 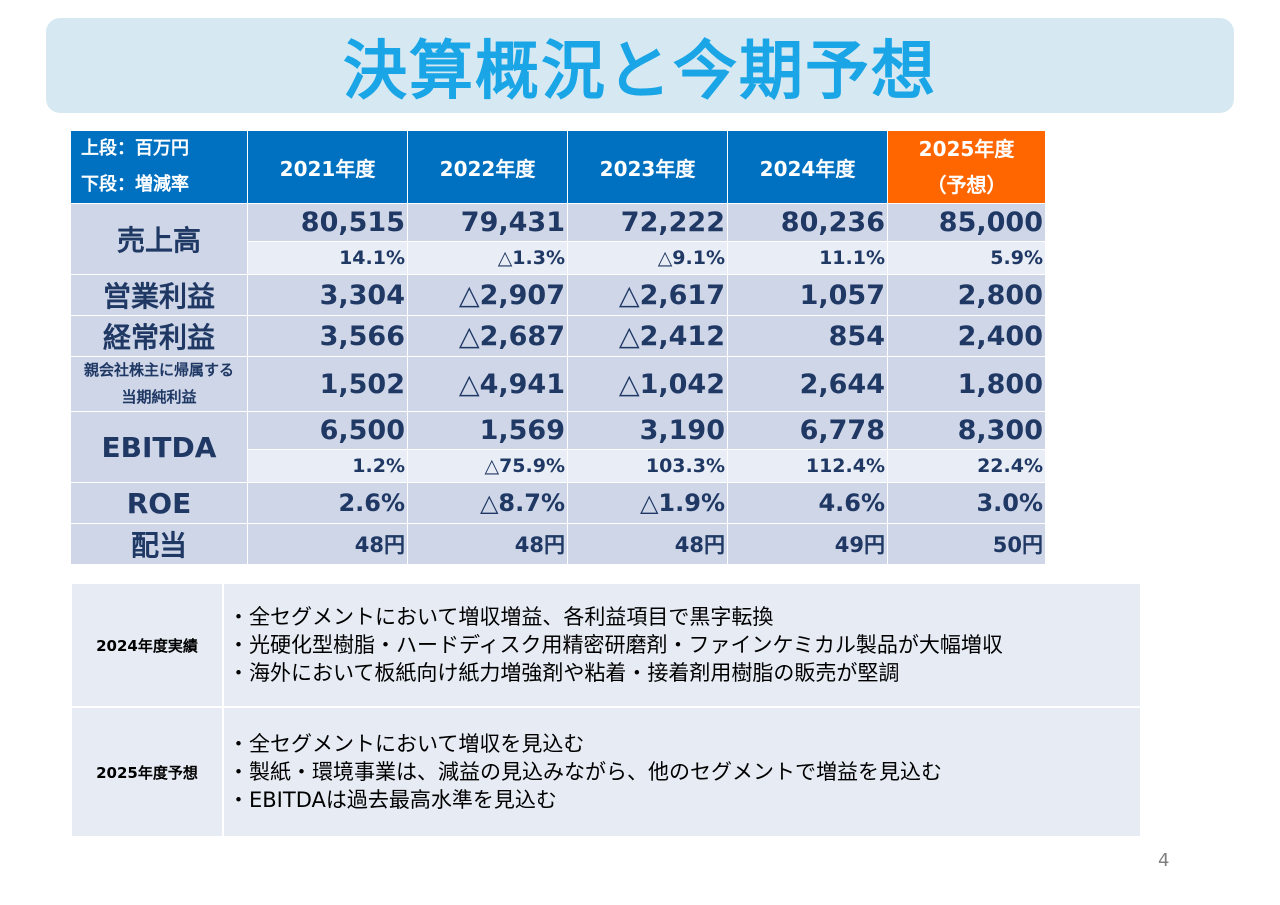 I want to click on row-label-operating-profit: 営業利益, so click(x=159, y=295).